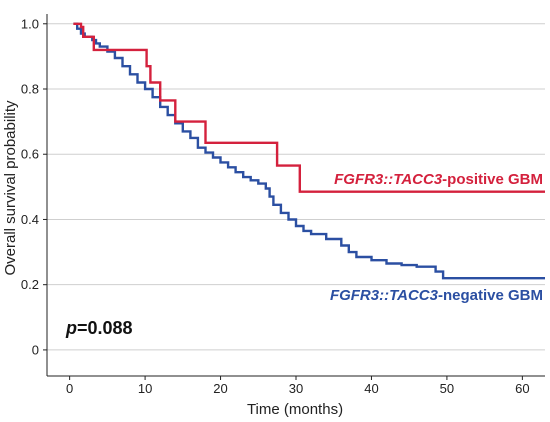  What do you see at coordinates (10, 188) in the screenshot?
I see `y-axis-title: Overall survival probability` at bounding box center [10, 188].